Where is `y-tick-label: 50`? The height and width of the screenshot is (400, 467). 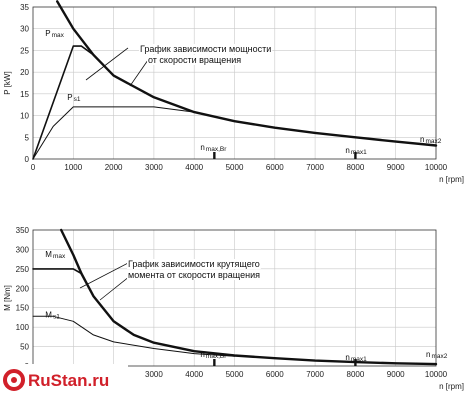
y-tick-label: 50 is located at coordinates (24, 347).